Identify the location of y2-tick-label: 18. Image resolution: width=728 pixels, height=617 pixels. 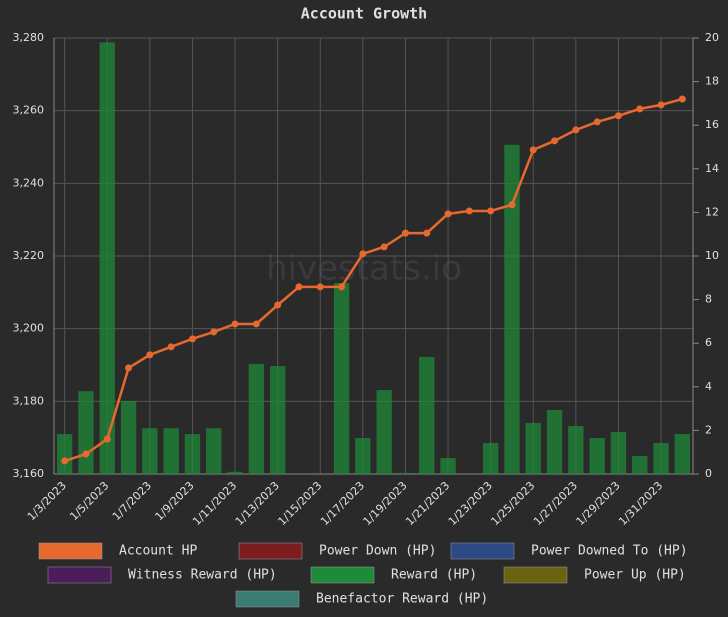
(712, 81).